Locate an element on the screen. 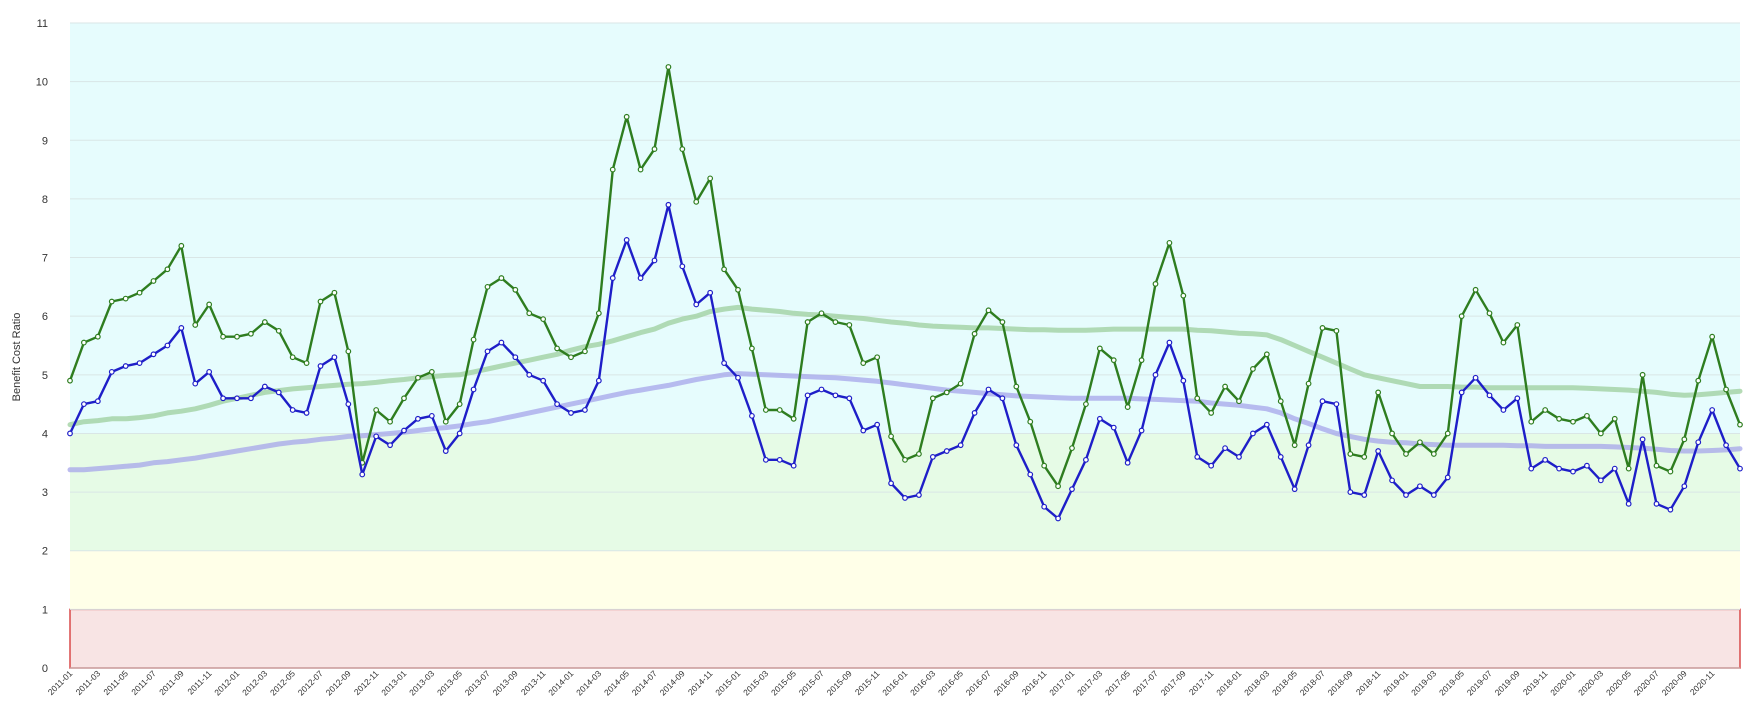 The image size is (1752, 723). x-tick-label: 2011-11 is located at coordinates (199, 682).